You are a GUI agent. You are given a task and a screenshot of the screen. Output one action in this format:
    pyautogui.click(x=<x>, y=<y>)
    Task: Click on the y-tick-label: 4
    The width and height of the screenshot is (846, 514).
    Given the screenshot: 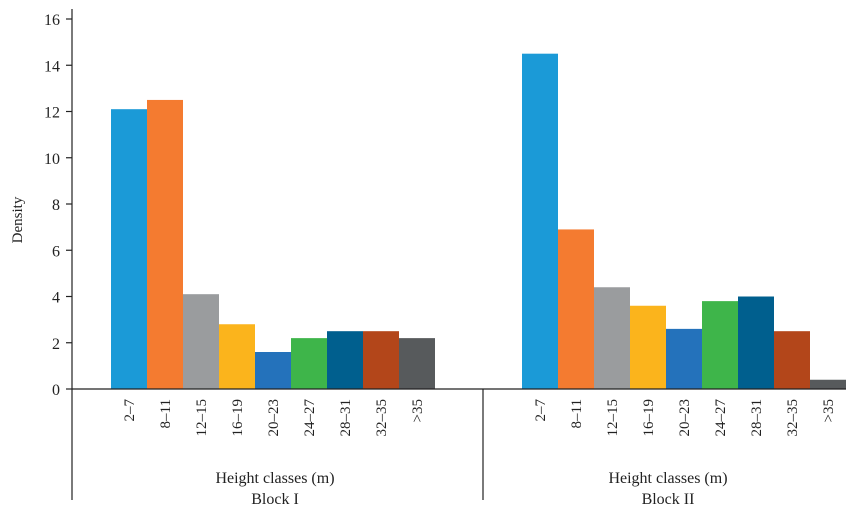 What is the action you would take?
    pyautogui.click(x=56, y=298)
    